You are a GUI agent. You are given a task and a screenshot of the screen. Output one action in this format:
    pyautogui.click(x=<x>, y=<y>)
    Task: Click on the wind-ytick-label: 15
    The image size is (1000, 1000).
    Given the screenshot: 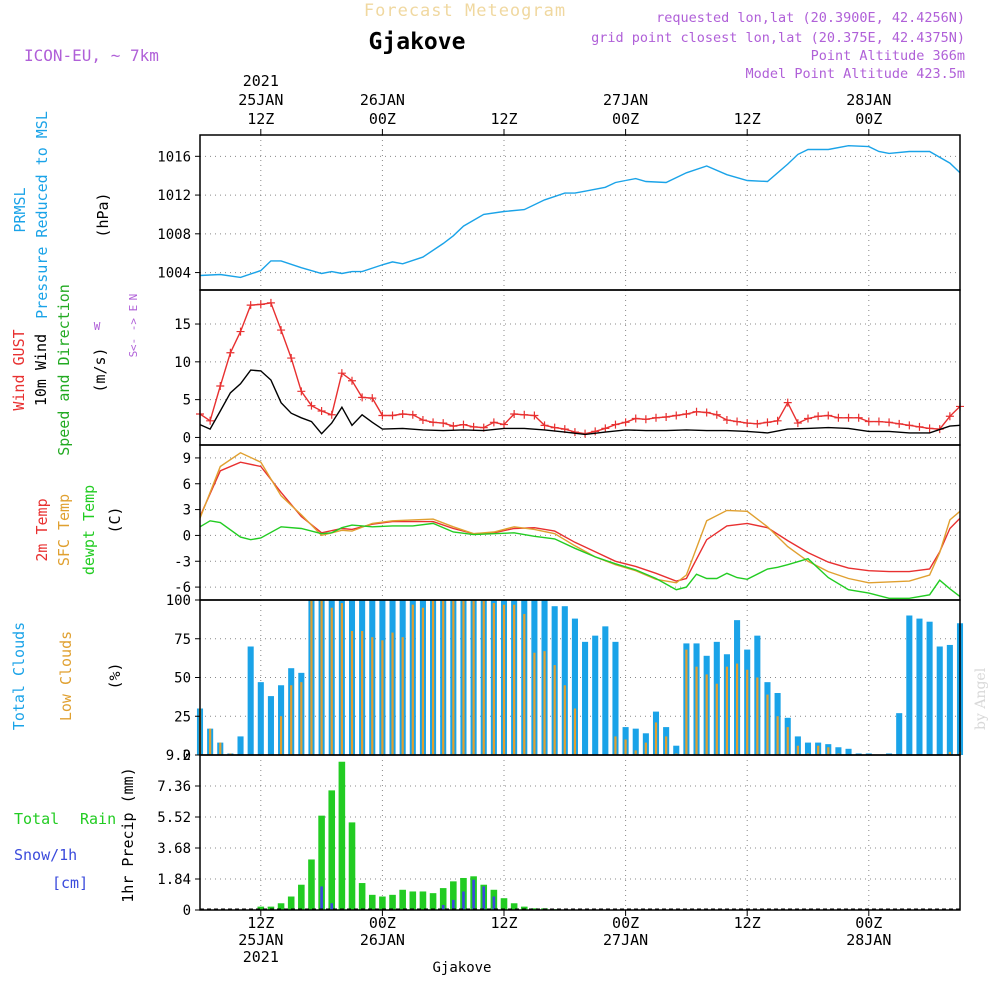 What is the action you would take?
    pyautogui.click(x=182, y=325)
    